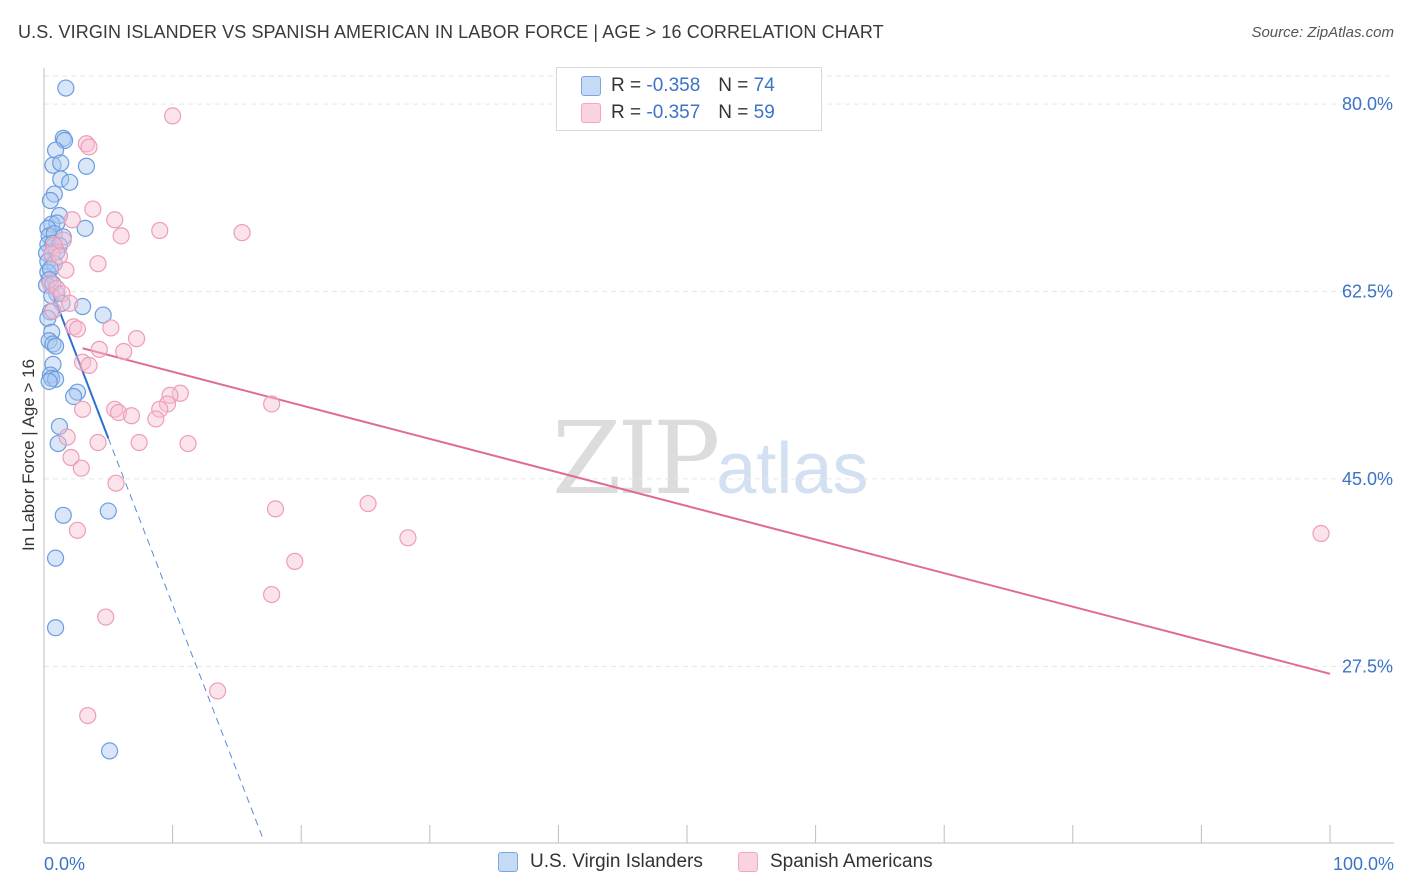  What do you see at coordinates (1322, 32) in the screenshot?
I see `source-label: Source: ZipAtlas.com` at bounding box center [1322, 32].